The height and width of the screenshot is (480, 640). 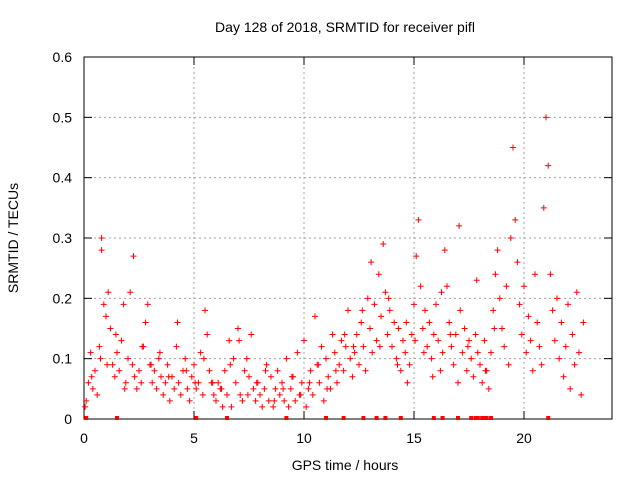 I want to click on x-axis-label: GPS time / hours, so click(x=345, y=465).